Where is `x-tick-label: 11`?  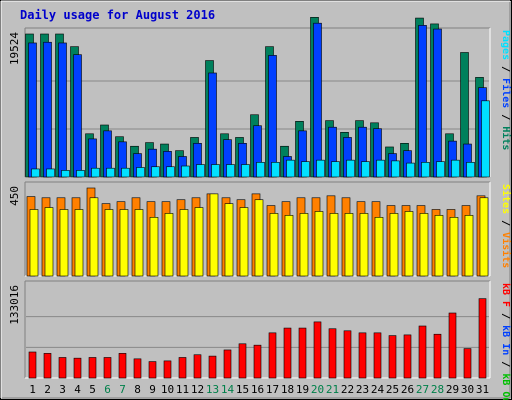 x-tick-label: 11 is located at coordinates (182, 389).